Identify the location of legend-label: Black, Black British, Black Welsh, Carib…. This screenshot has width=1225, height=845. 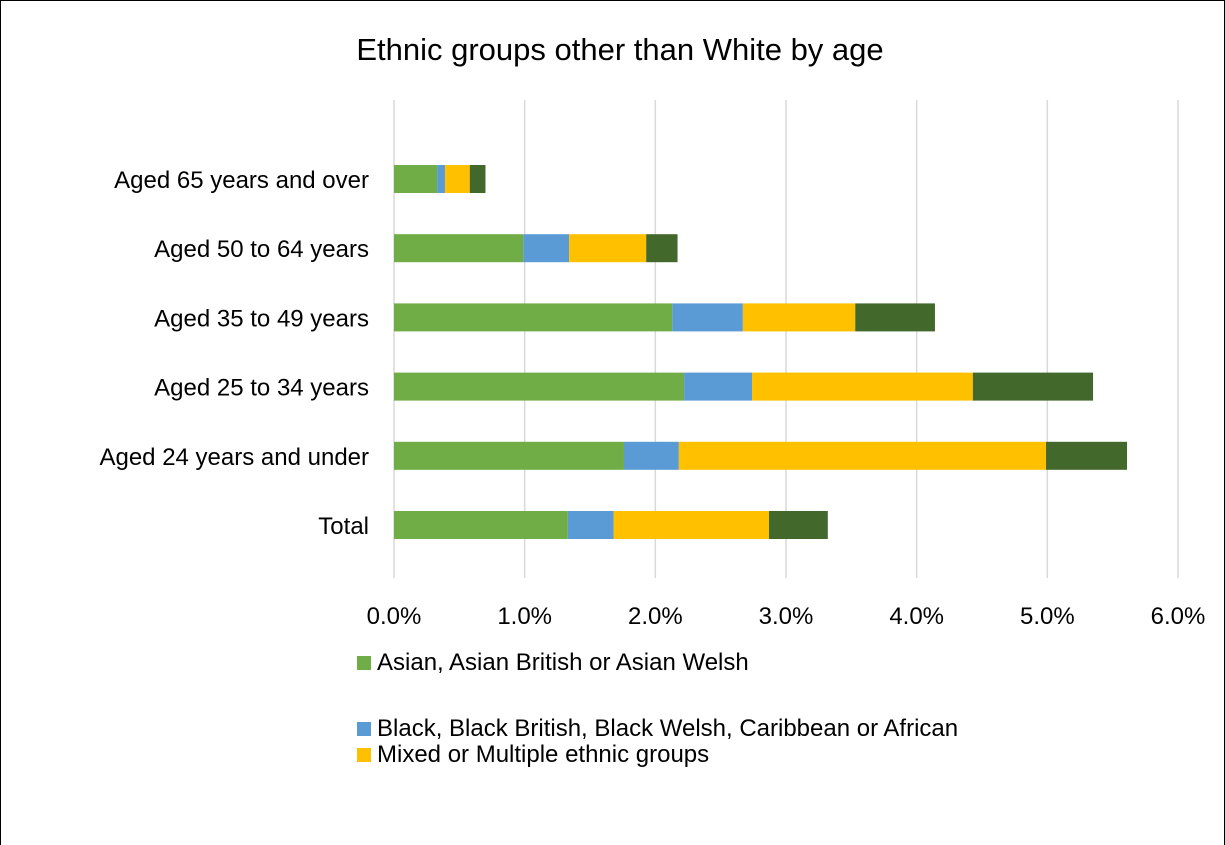
(668, 728).